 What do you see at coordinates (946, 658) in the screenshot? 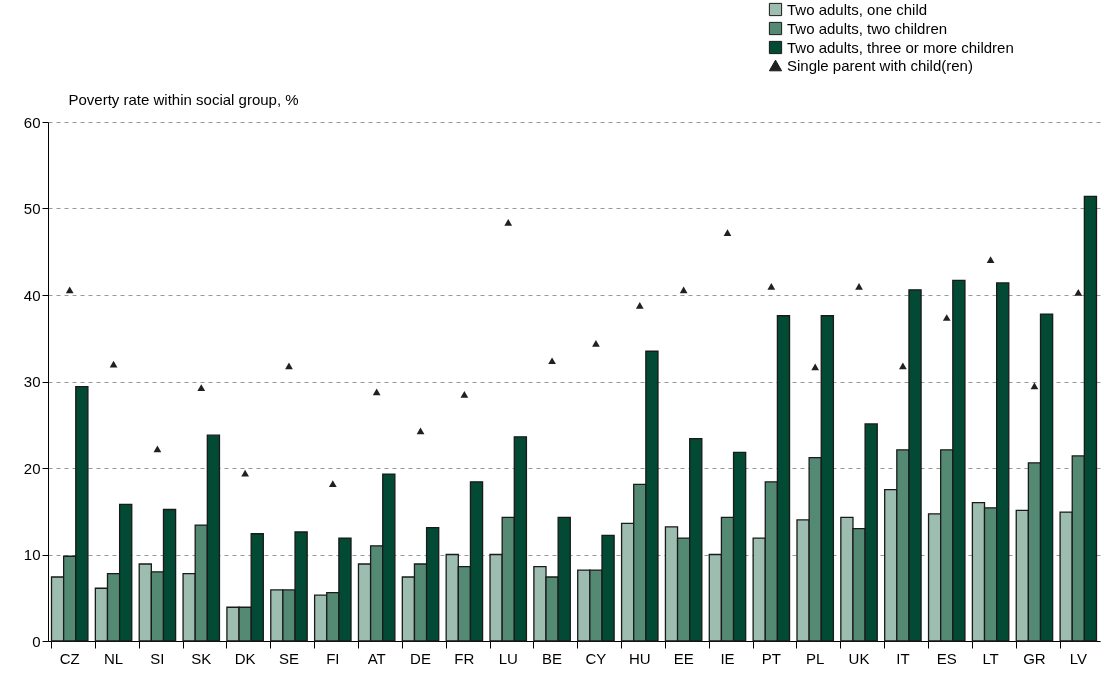
I see `x-tick-label: ES` at bounding box center [946, 658].